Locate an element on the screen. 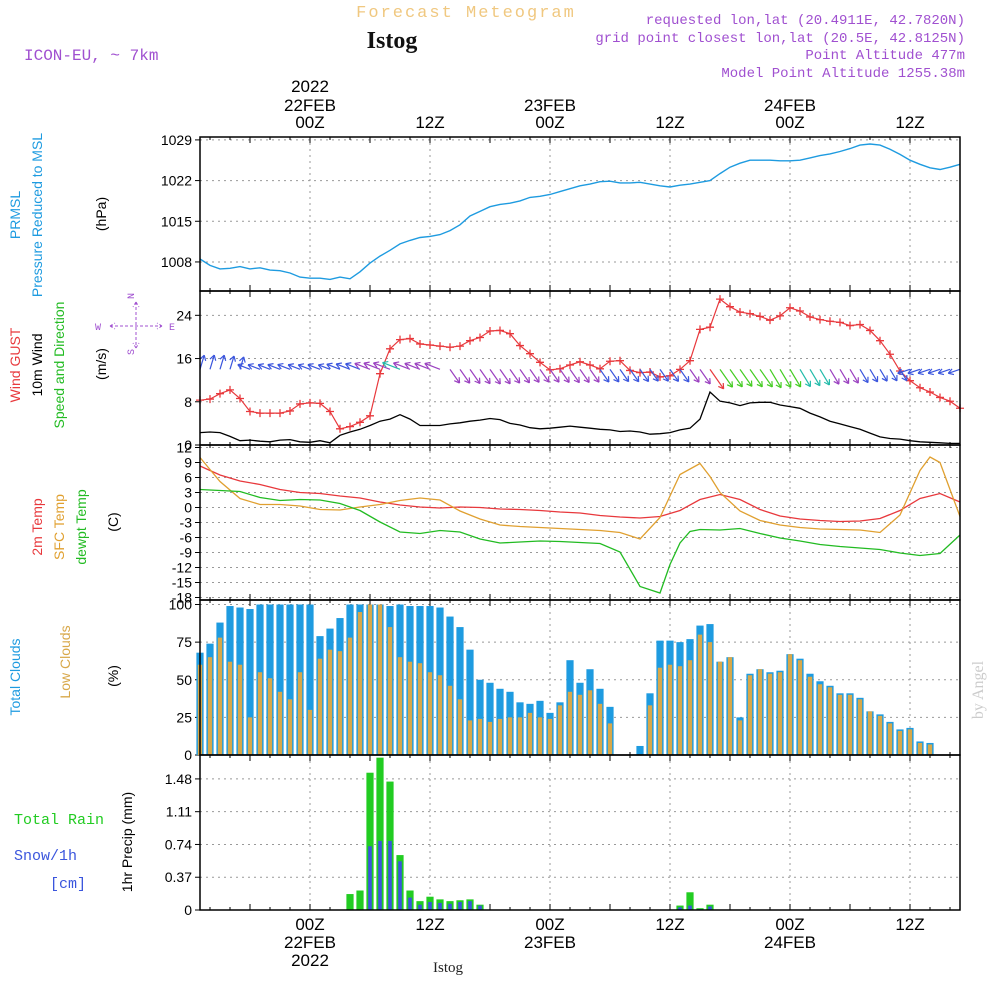 This screenshot has height=1000, width=1000. legend-snow: Snow/1h is located at coordinates (45, 856).